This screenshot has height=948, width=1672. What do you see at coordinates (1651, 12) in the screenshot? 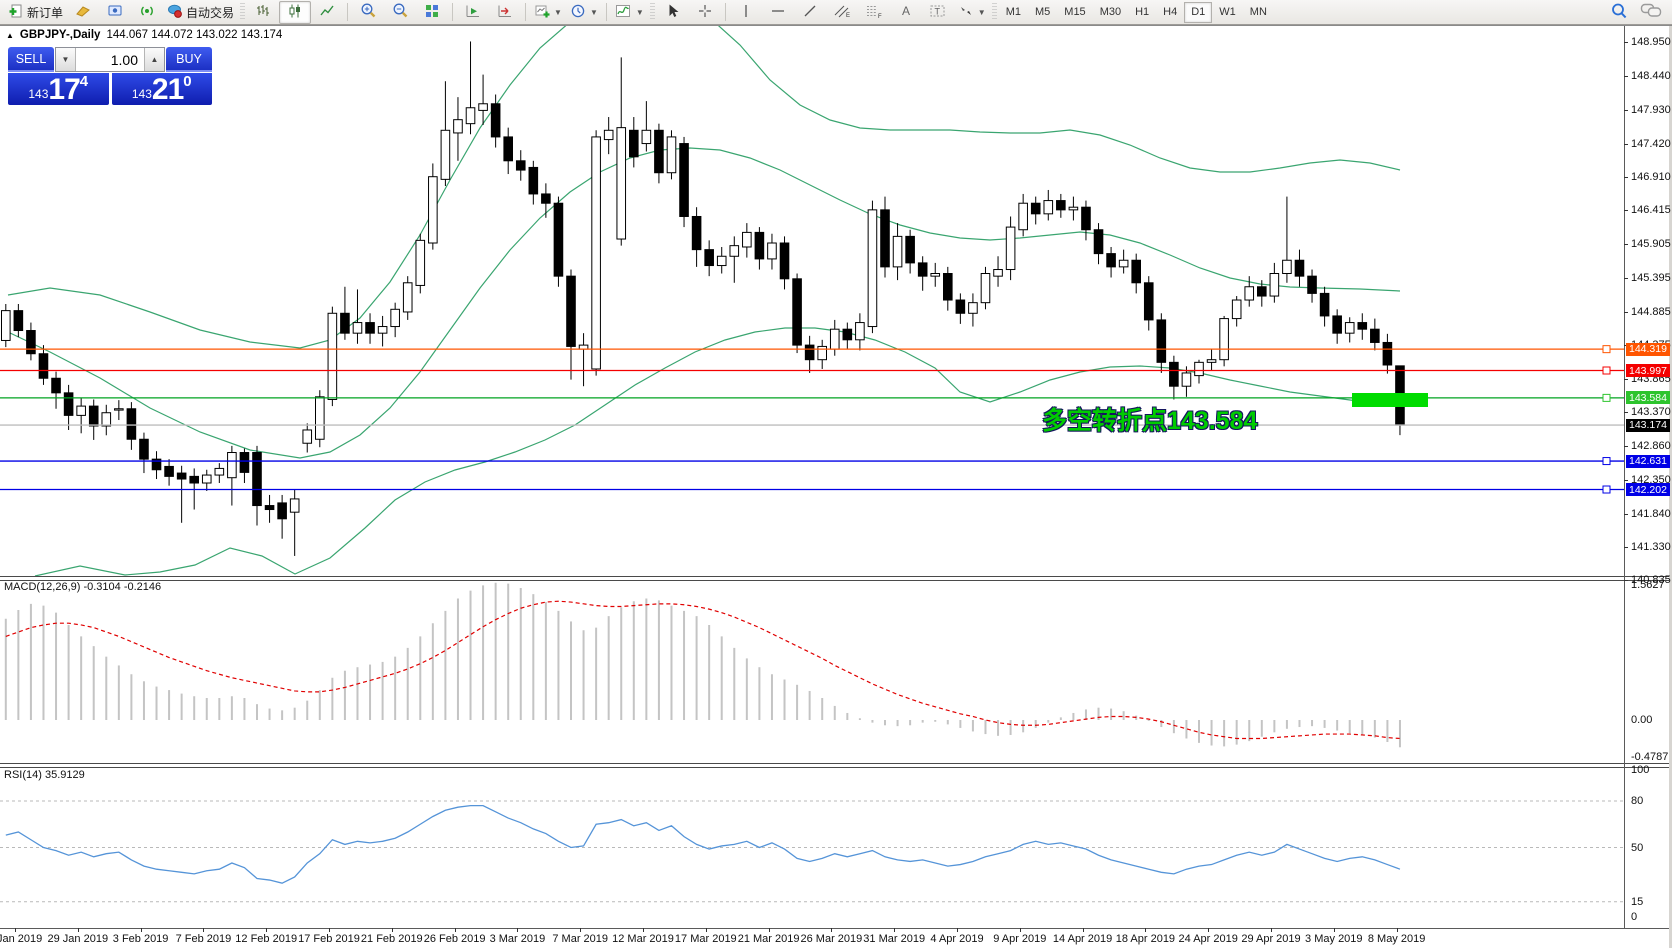
I see `chat-icon` at bounding box center [1651, 12].